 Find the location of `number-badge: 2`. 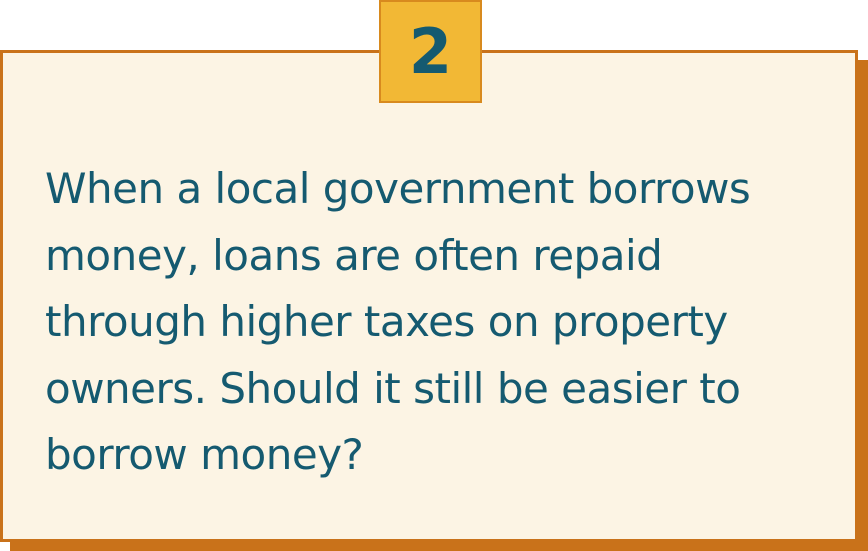

number-badge: 2 is located at coordinates (430, 51).